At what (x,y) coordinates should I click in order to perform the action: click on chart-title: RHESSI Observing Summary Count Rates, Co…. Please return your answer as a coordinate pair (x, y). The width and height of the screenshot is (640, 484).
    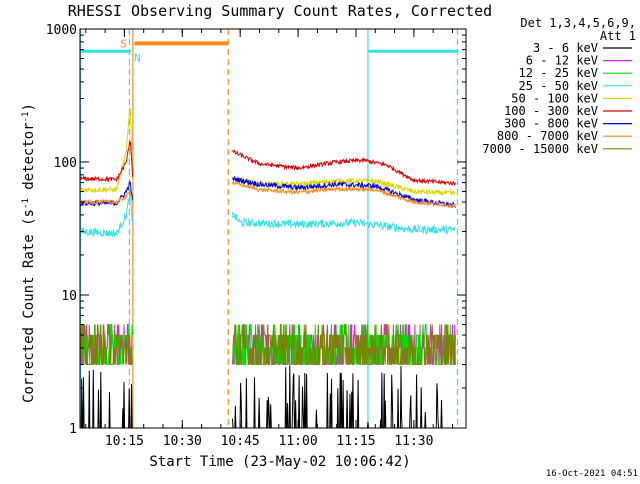
    Looking at the image, I should click on (280, 11).